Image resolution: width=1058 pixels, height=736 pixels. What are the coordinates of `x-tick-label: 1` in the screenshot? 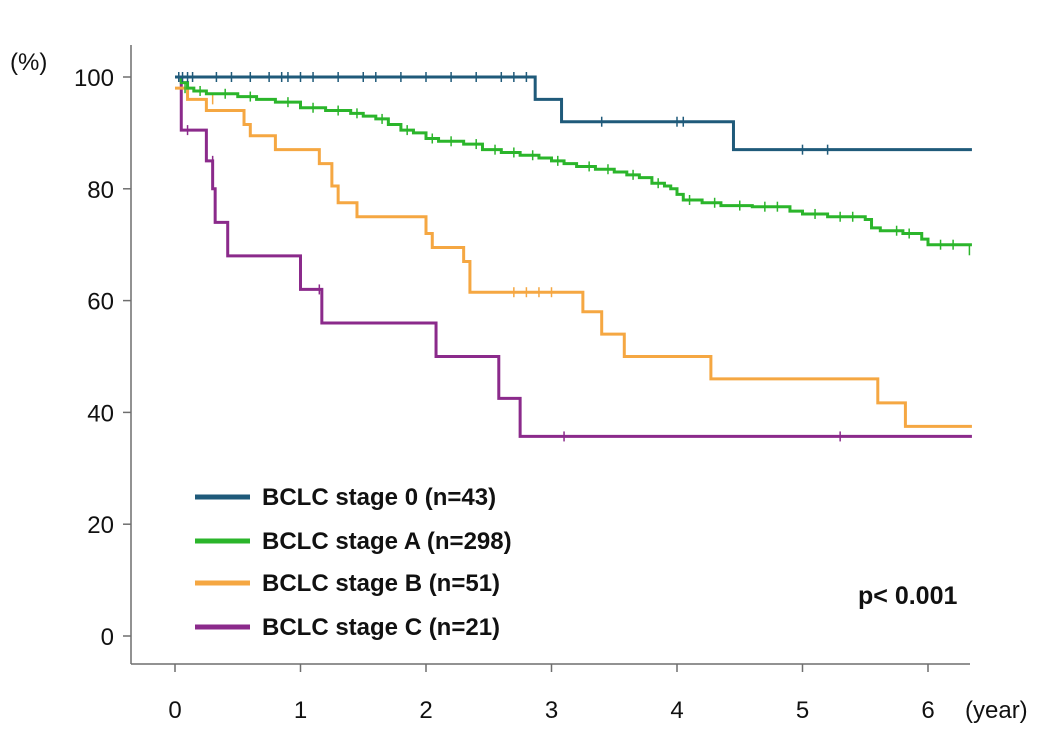 It's located at (300, 710).